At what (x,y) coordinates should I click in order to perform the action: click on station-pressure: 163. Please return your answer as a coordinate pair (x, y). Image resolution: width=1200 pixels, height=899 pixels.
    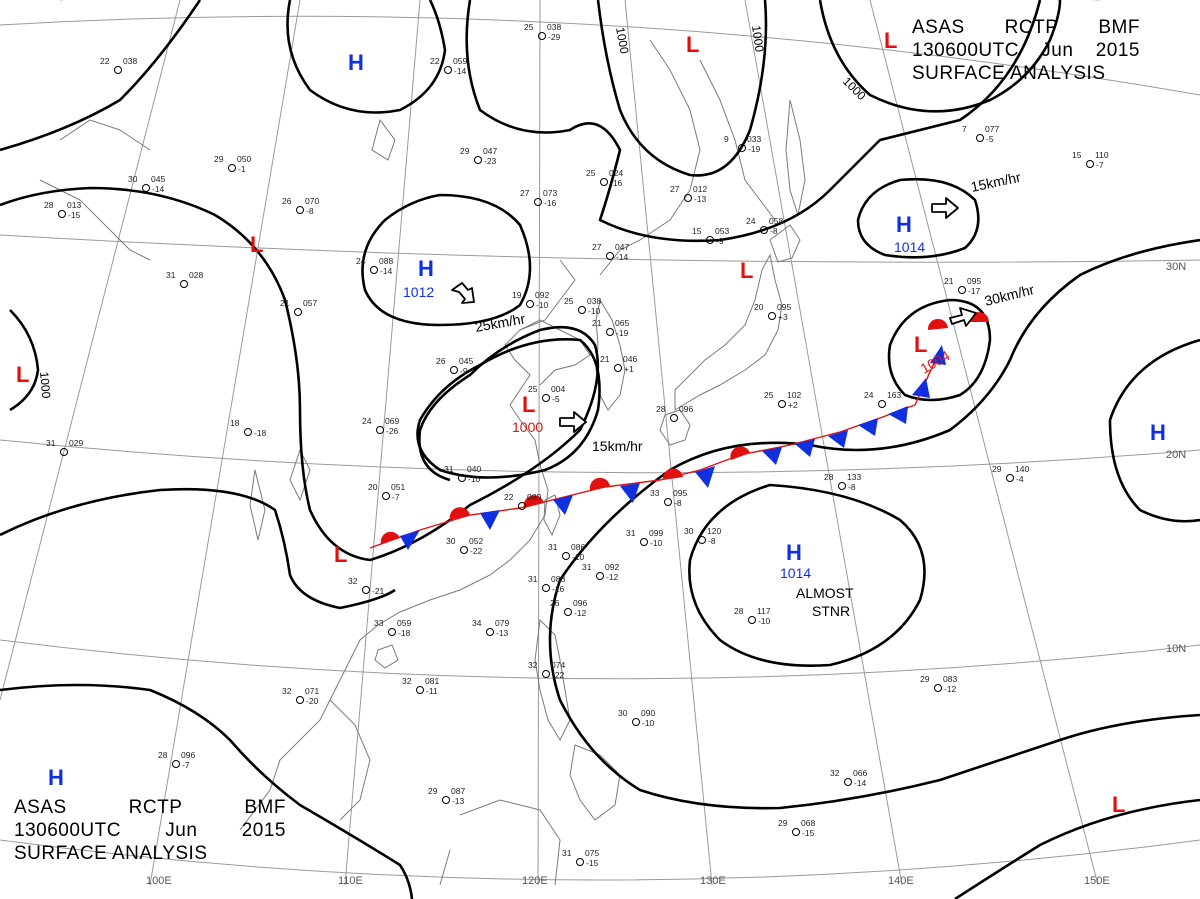
    Looking at the image, I should click on (894, 395).